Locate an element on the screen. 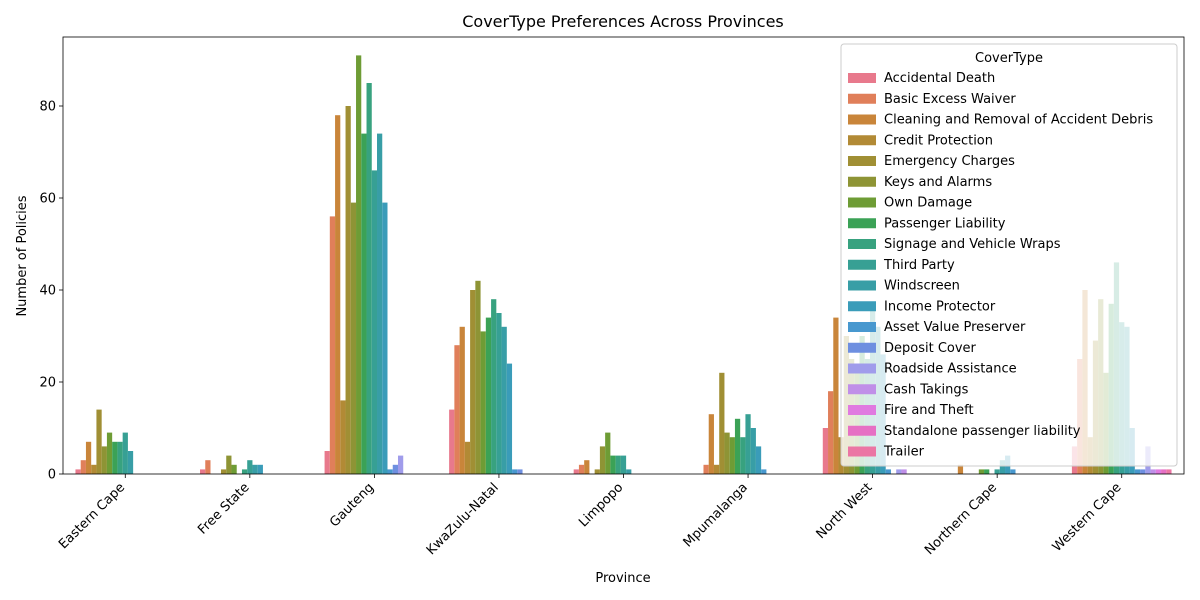 The width and height of the screenshot is (1200, 600). x-tick-label-4: Limpopo is located at coordinates (601, 505).